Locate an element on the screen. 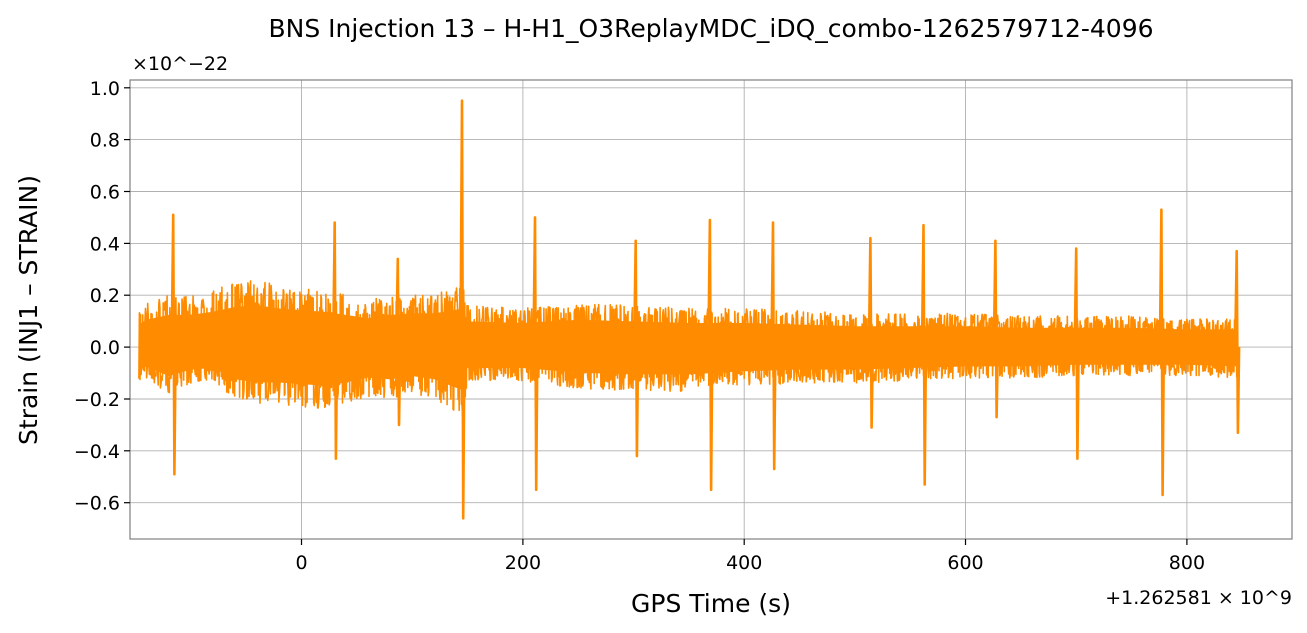  y-tick-label: 1.0 is located at coordinates (105, 89).